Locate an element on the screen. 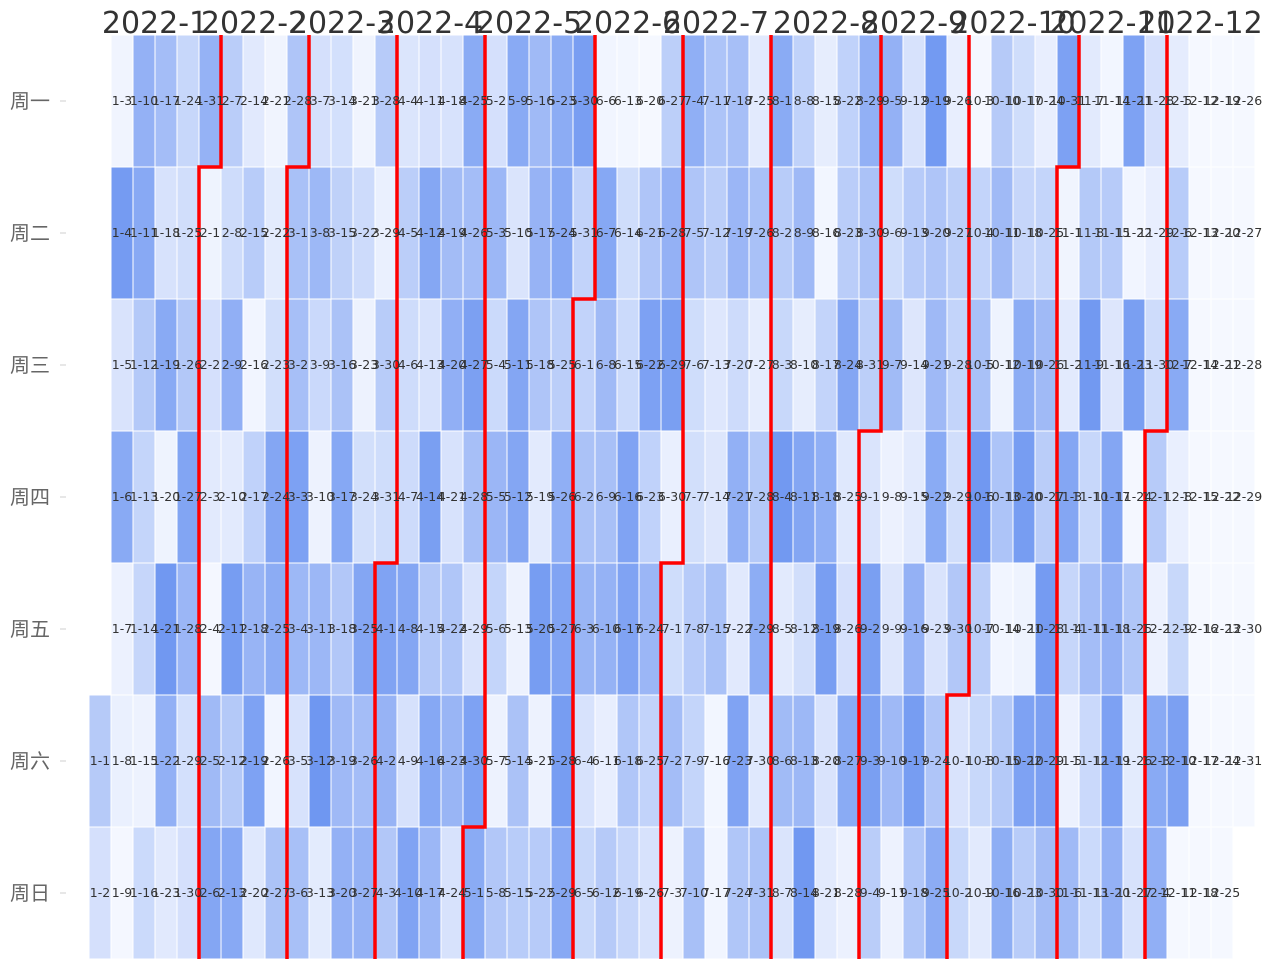 This screenshot has width=1280, height=960. cell-date-label: 12-25 is located at coordinates (1222, 892).